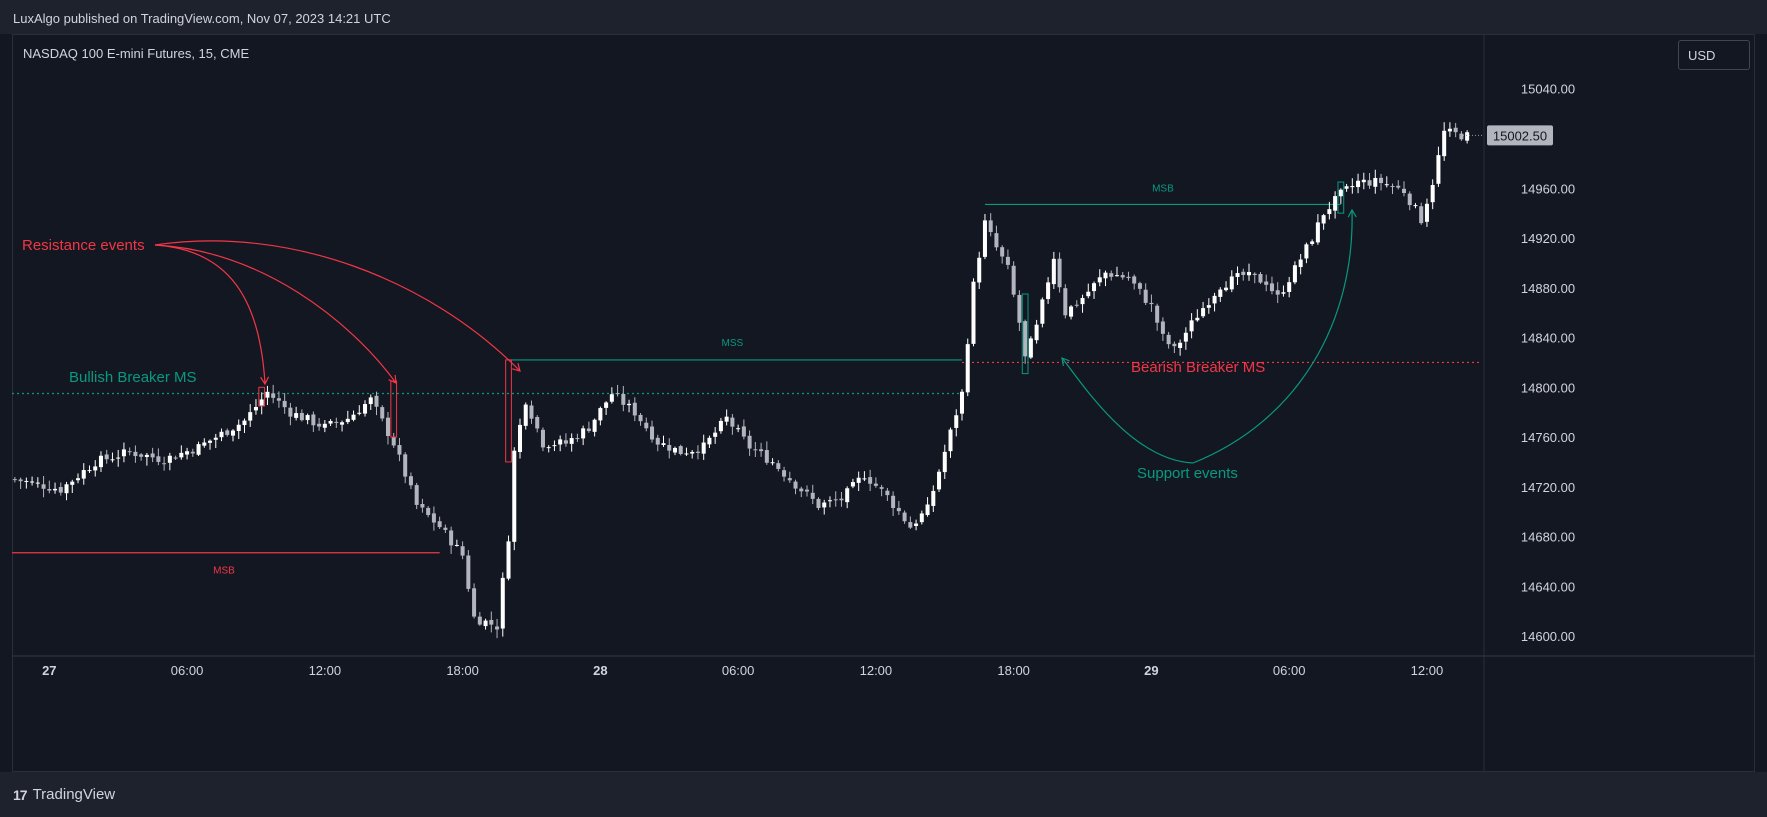 The height and width of the screenshot is (817, 1767). I want to click on time-tick-label: 12:00, so click(325, 670).